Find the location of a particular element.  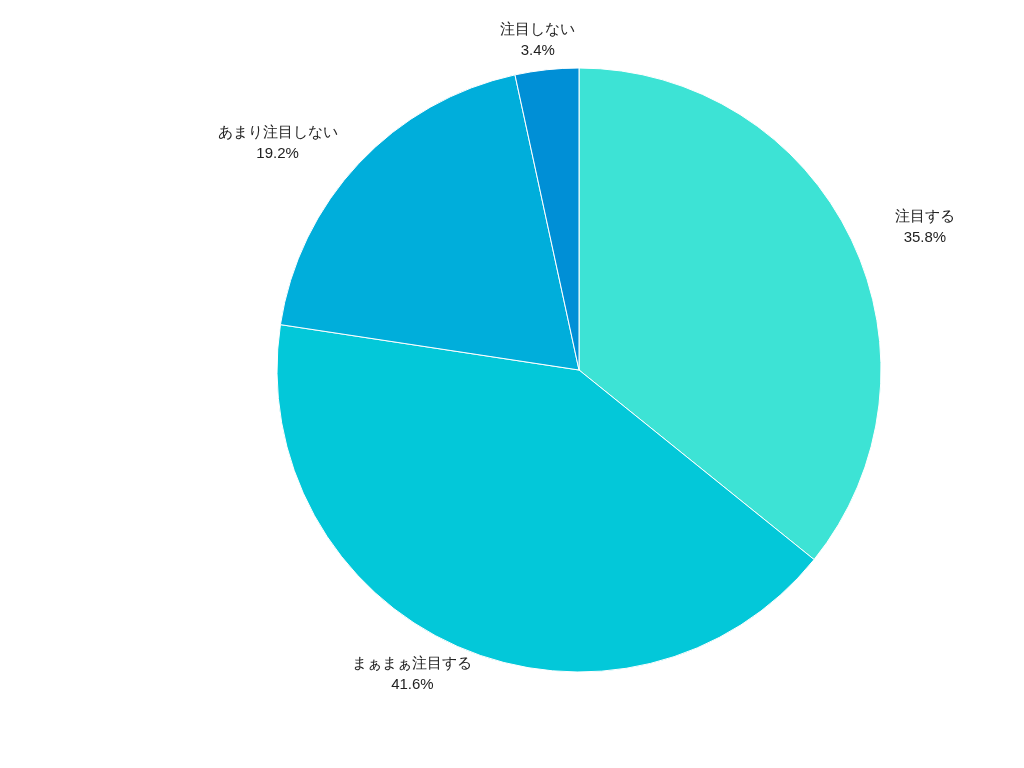

data-label: 41.6% is located at coordinates (412, 684).